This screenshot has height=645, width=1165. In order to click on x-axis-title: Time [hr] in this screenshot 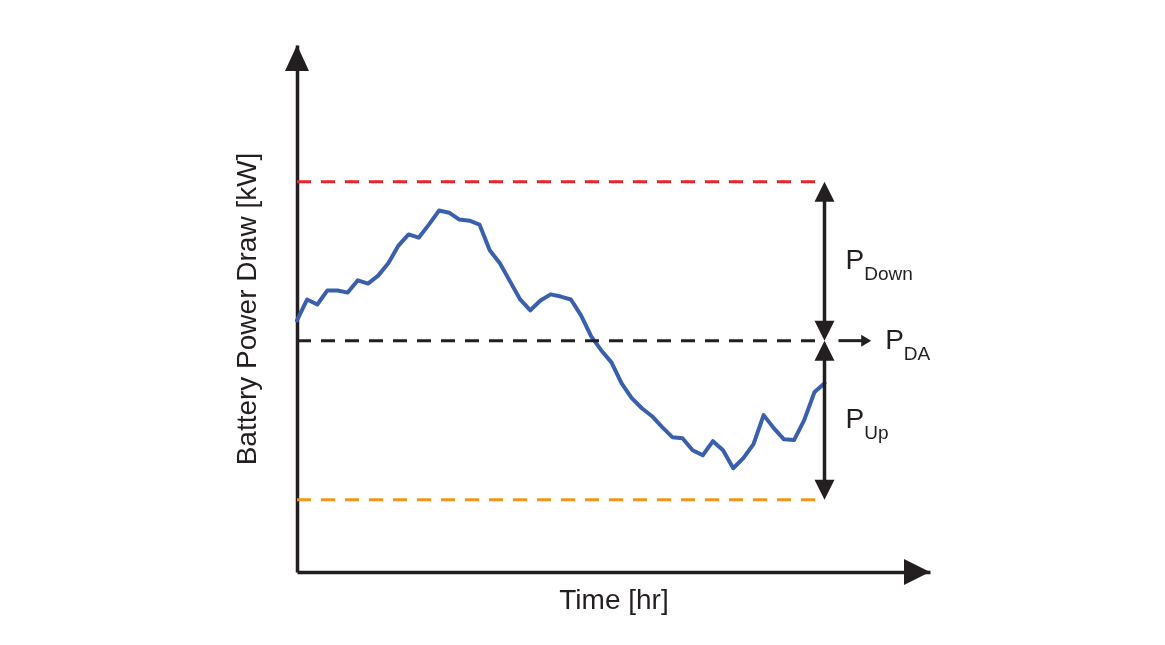, I will do `click(614, 599)`.